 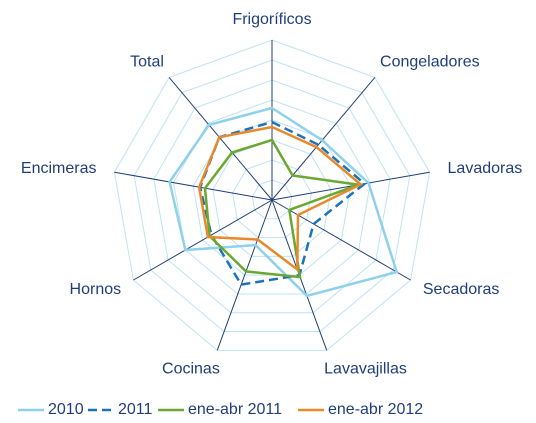 What do you see at coordinates (147, 61) in the screenshot?
I see `category-label: Total` at bounding box center [147, 61].